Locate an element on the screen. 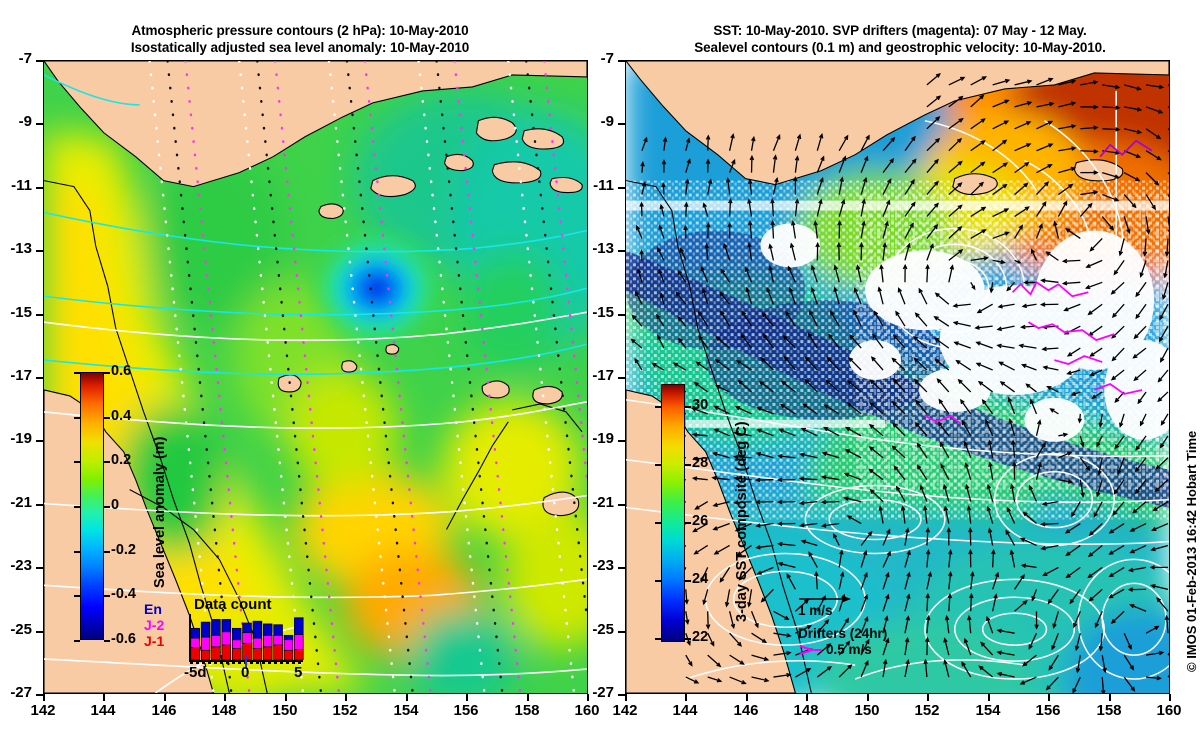 The width and height of the screenshot is (1200, 750). sla-cbar-tick-2: 0.2 is located at coordinates (121, 460).